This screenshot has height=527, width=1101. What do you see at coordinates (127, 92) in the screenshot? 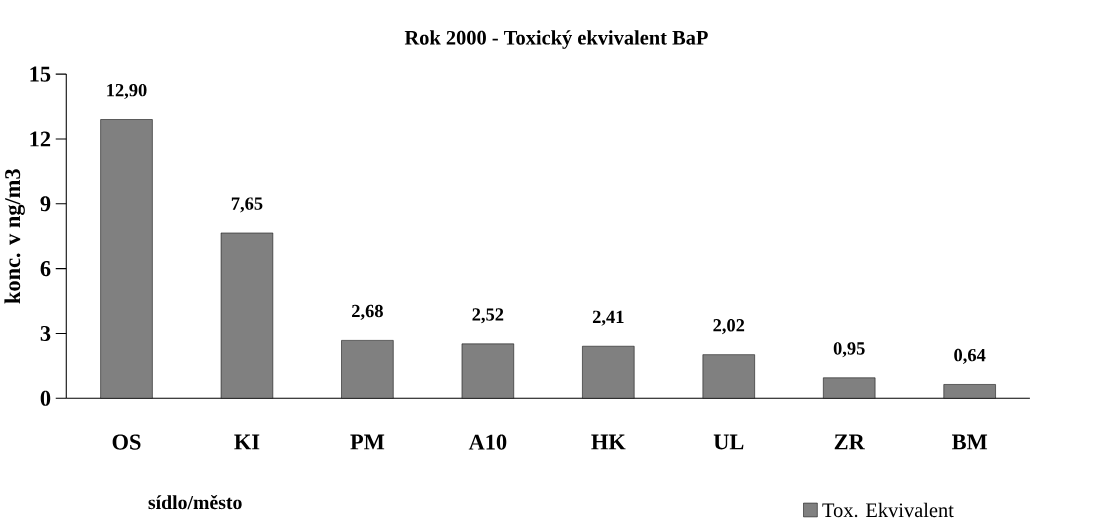
I see `data-label: 12,90` at bounding box center [127, 92].